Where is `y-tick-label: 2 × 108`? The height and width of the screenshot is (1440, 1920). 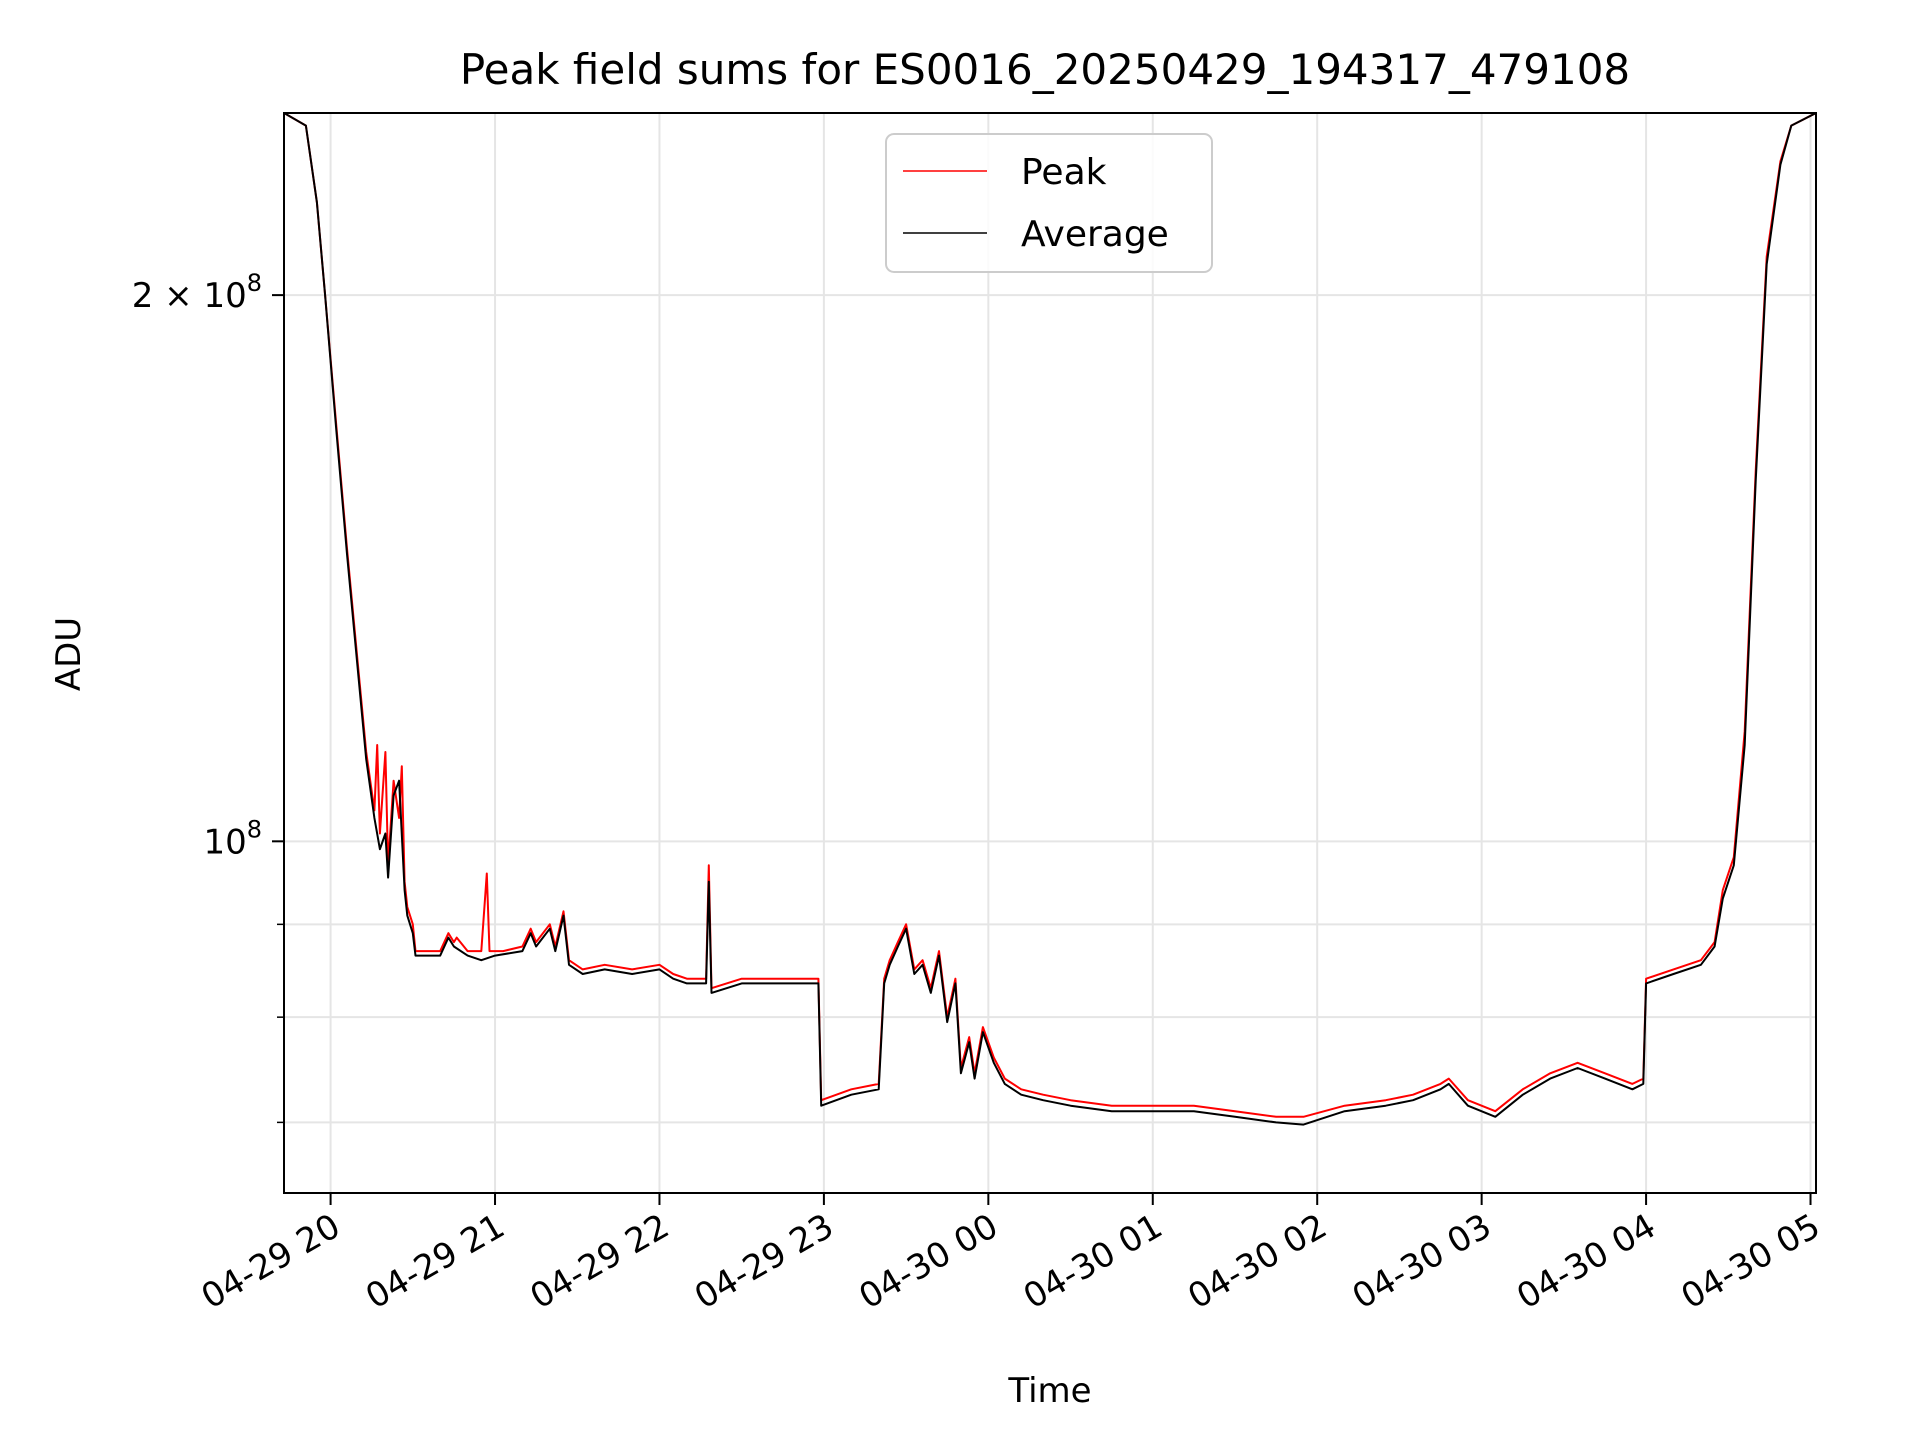
y-tick-label: 2 × 108 is located at coordinates (197, 292).